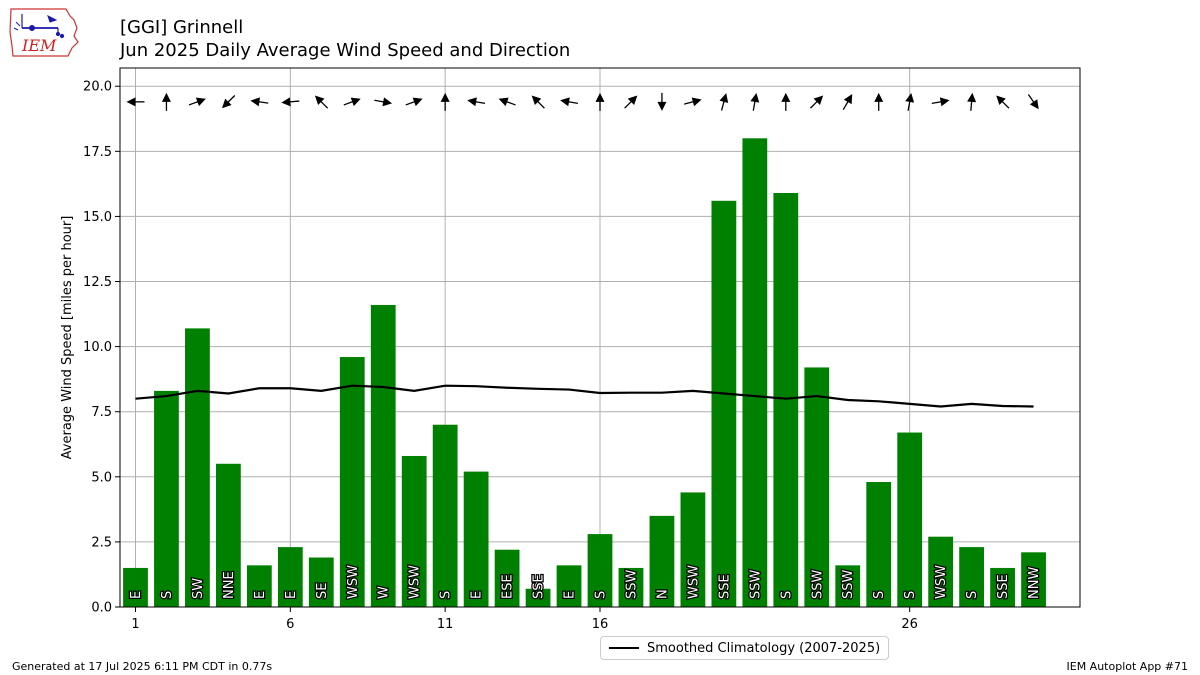 The image size is (1200, 675). What do you see at coordinates (353, 582) in the screenshot?
I see `direction-label-day-8: WSW` at bounding box center [353, 582].